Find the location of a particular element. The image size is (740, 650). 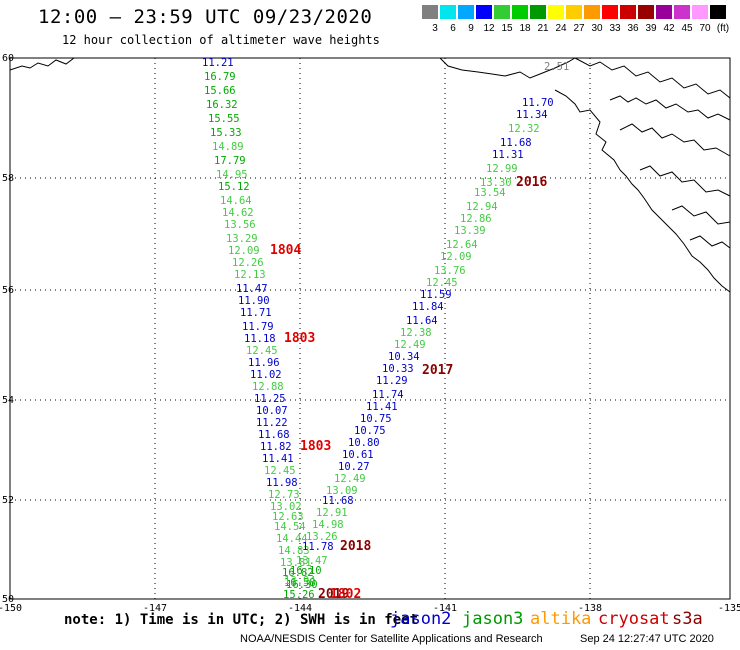

swh-label: 13.09 is located at coordinates (342, 491).